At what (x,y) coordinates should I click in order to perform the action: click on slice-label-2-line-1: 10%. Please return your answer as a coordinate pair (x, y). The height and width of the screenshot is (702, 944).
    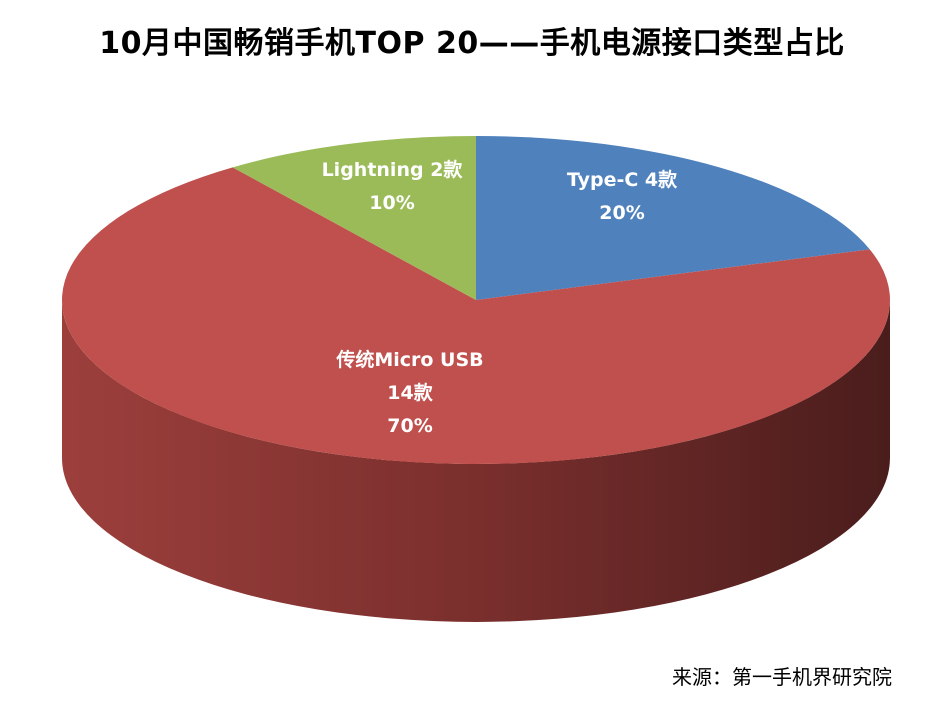
    Looking at the image, I should click on (391, 203).